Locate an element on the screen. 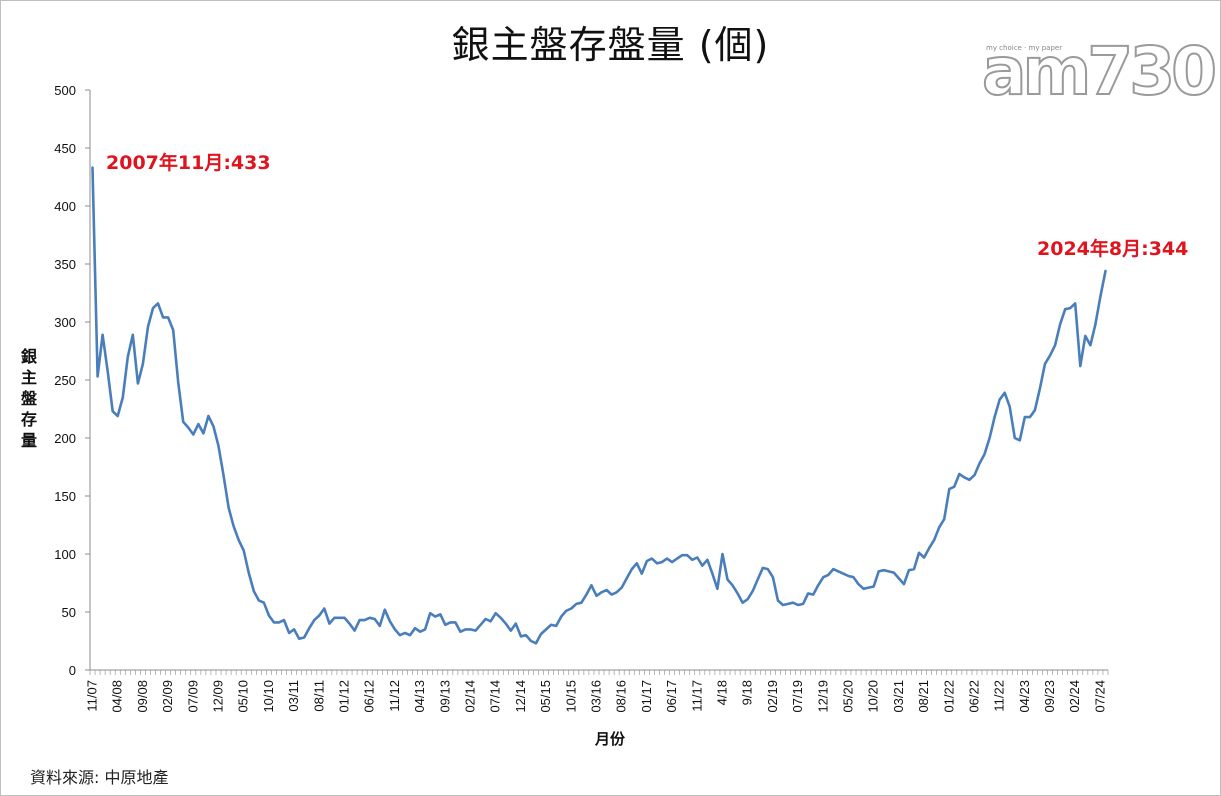 The height and width of the screenshot is (796, 1221). y-axis-label-char: 存 is located at coordinates (28, 419).